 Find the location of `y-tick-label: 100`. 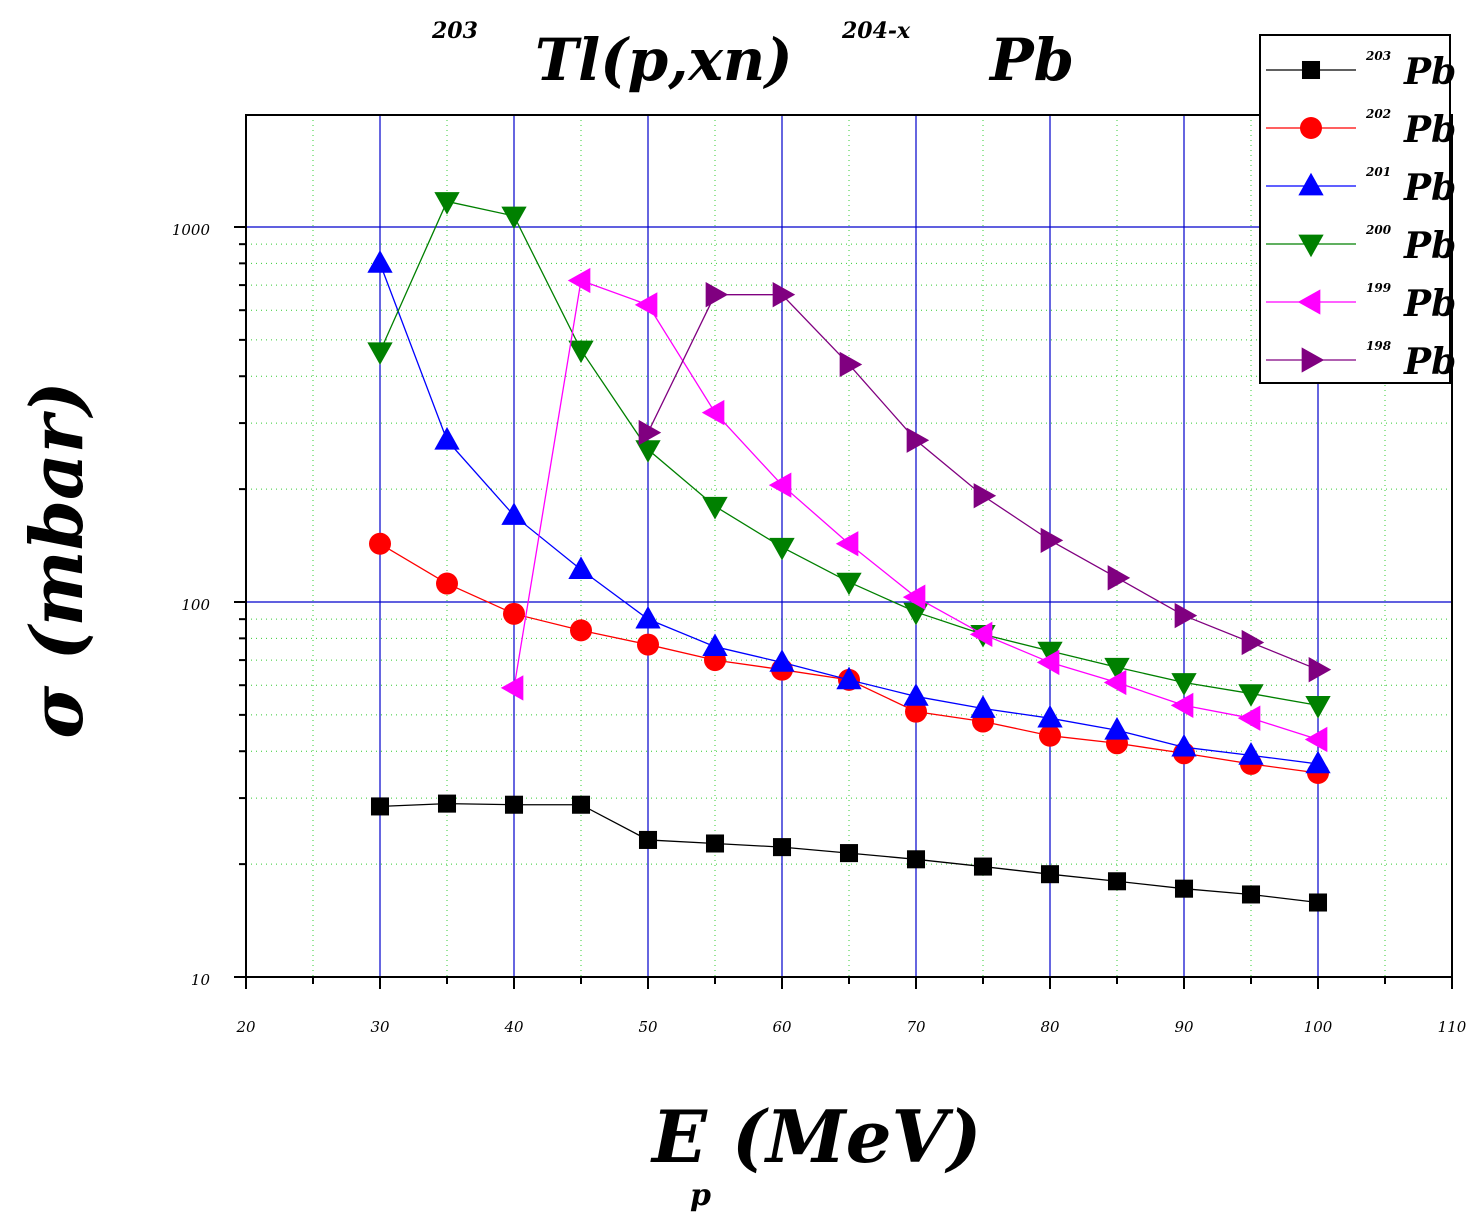

y-tick-label: 100 is located at coordinates (195, 605).